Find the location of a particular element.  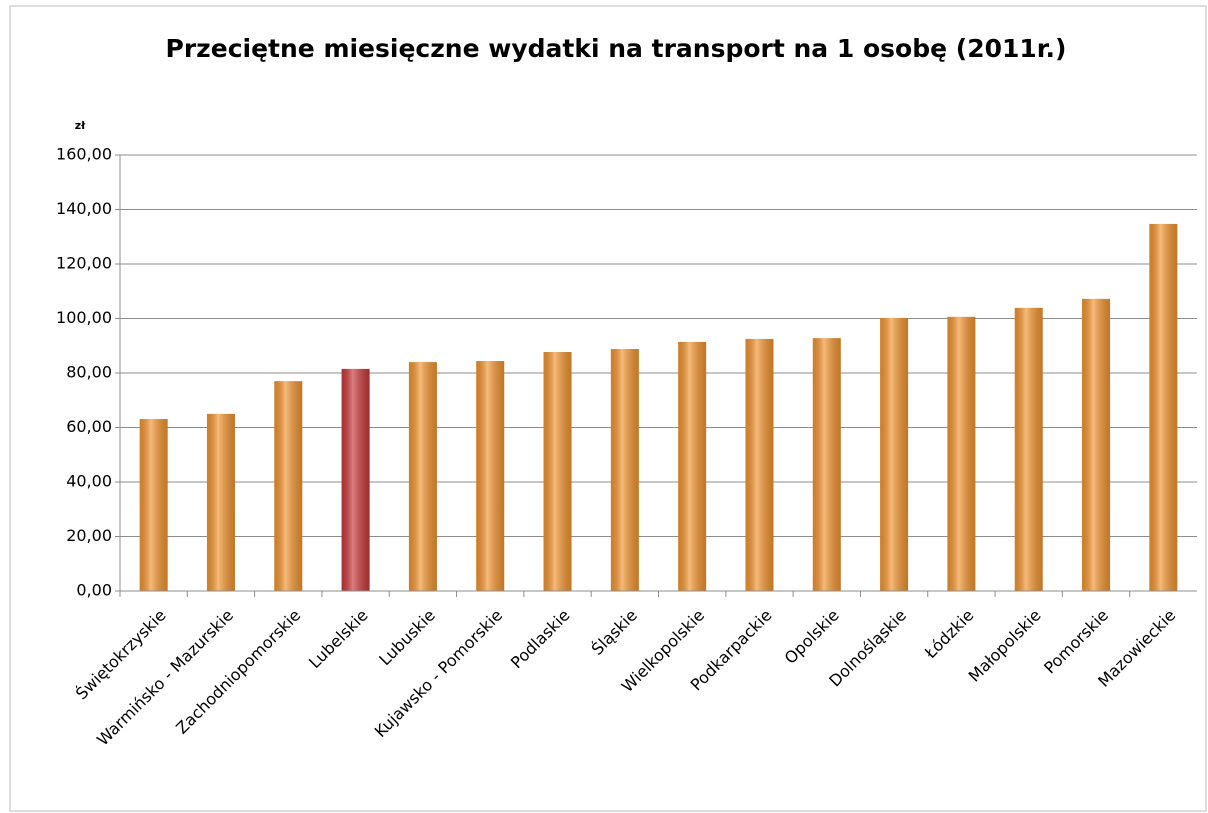

x-tick-label: Lubuskie is located at coordinates (407, 638).